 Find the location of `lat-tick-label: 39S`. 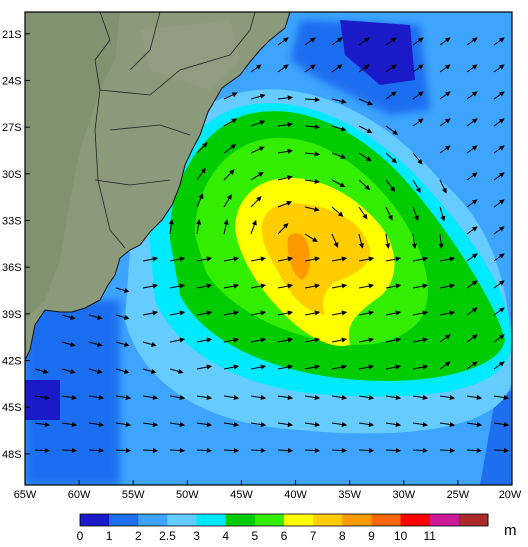

lat-tick-label: 39S is located at coordinates (12, 315).